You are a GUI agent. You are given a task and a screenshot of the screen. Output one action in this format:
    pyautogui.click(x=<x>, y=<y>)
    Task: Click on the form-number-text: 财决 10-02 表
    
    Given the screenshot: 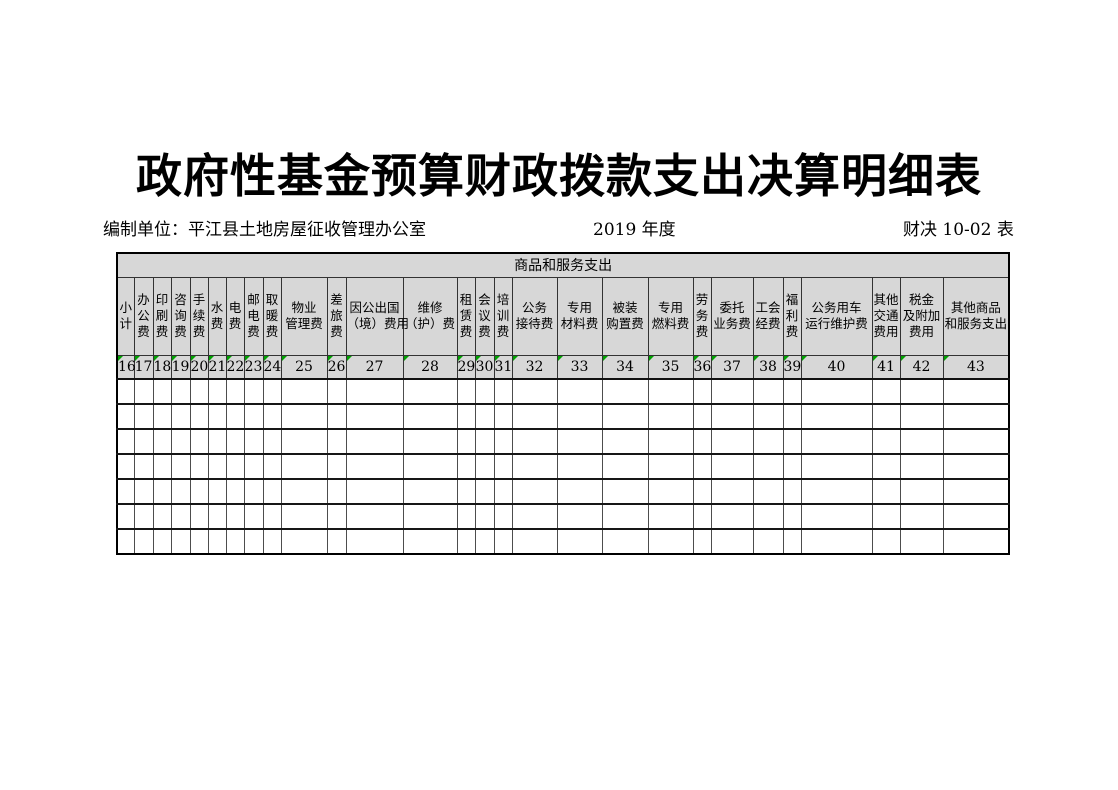 What is the action you would take?
    pyautogui.click(x=958, y=230)
    